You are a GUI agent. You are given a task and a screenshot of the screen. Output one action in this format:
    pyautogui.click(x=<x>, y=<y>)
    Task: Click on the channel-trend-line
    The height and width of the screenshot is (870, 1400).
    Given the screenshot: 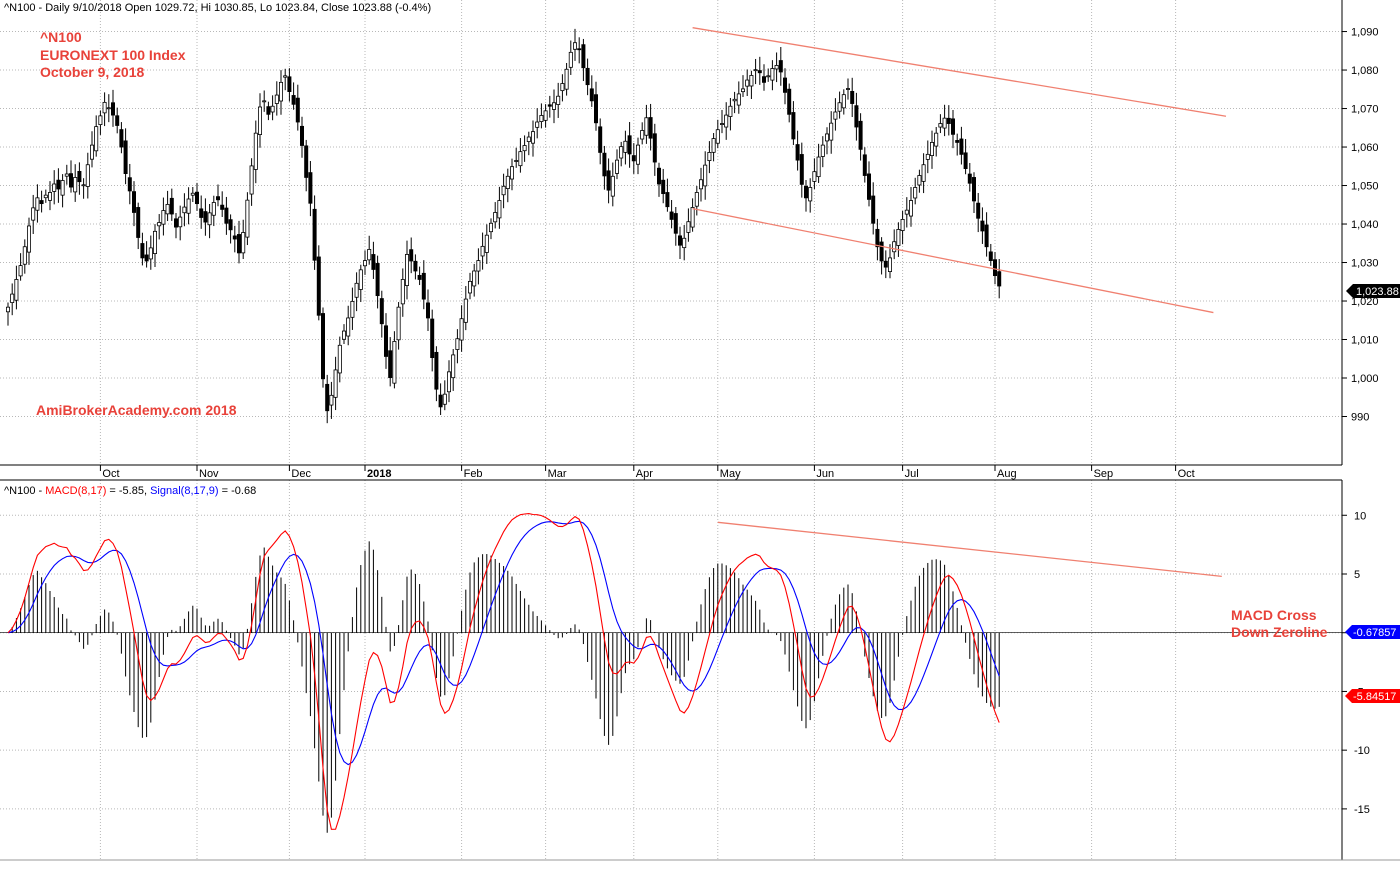 What is the action you would take?
    pyautogui.click(x=953, y=260)
    